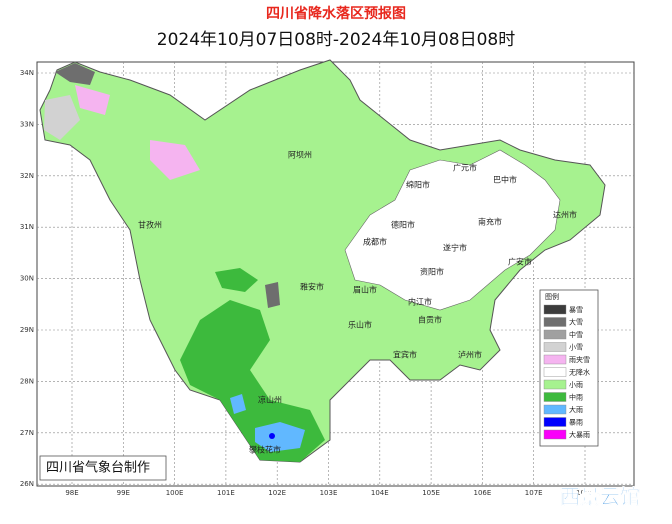  I want to click on latitude-label: 33N, so click(27, 124).